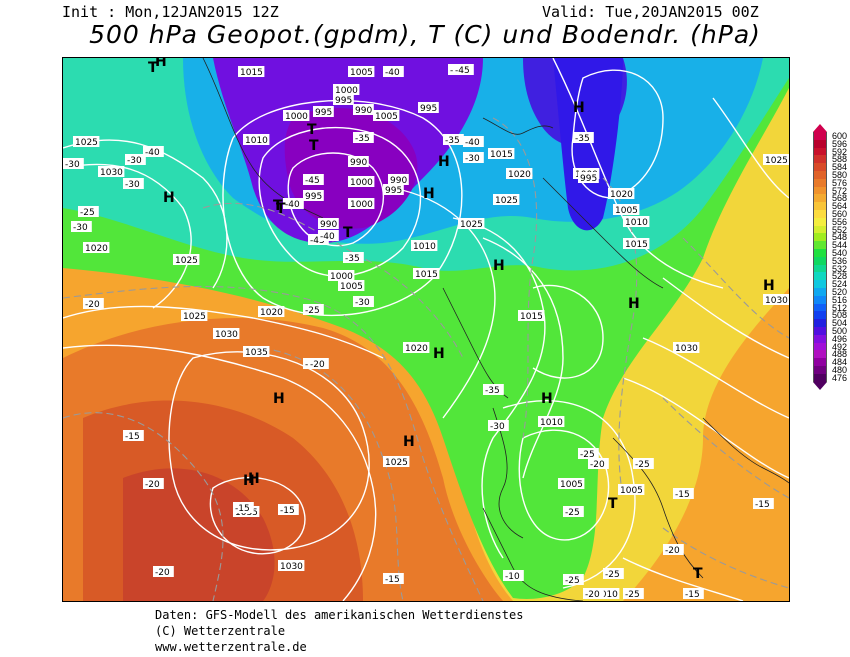  What do you see at coordinates (840, 213) in the screenshot?
I see `legend-label: 560` at bounding box center [840, 213].